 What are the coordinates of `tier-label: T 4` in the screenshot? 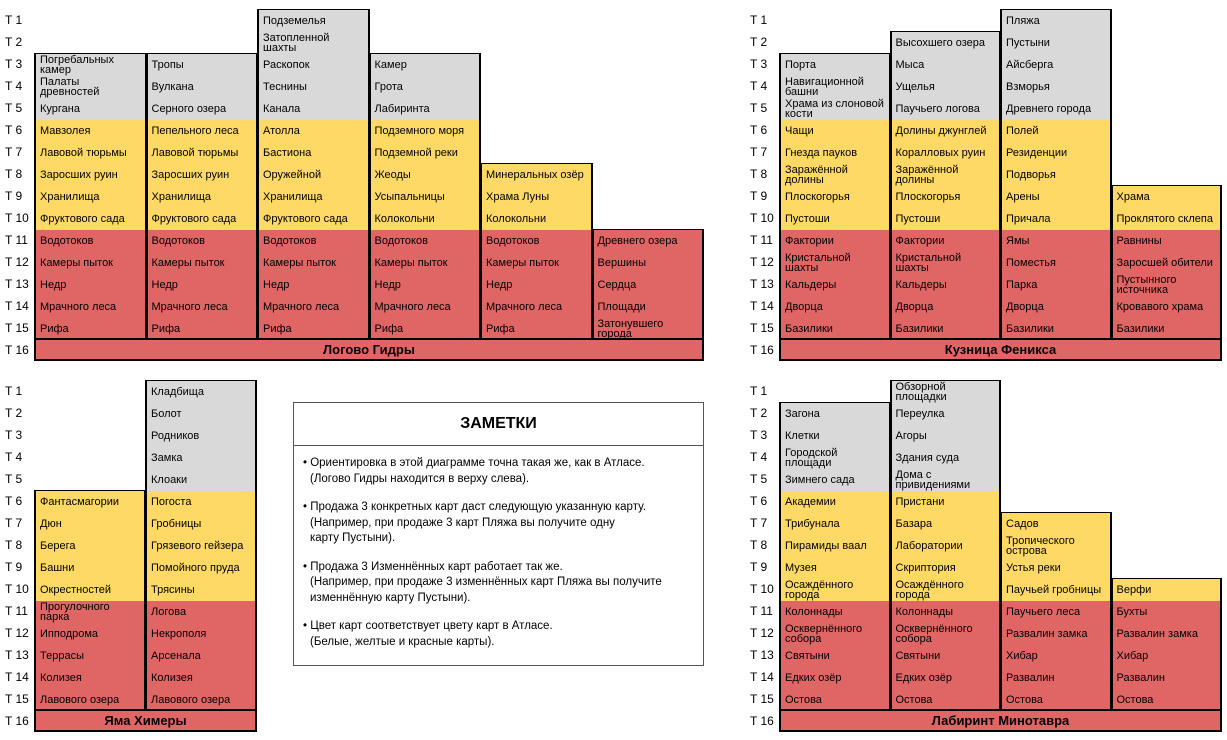 It's located at (14, 86).